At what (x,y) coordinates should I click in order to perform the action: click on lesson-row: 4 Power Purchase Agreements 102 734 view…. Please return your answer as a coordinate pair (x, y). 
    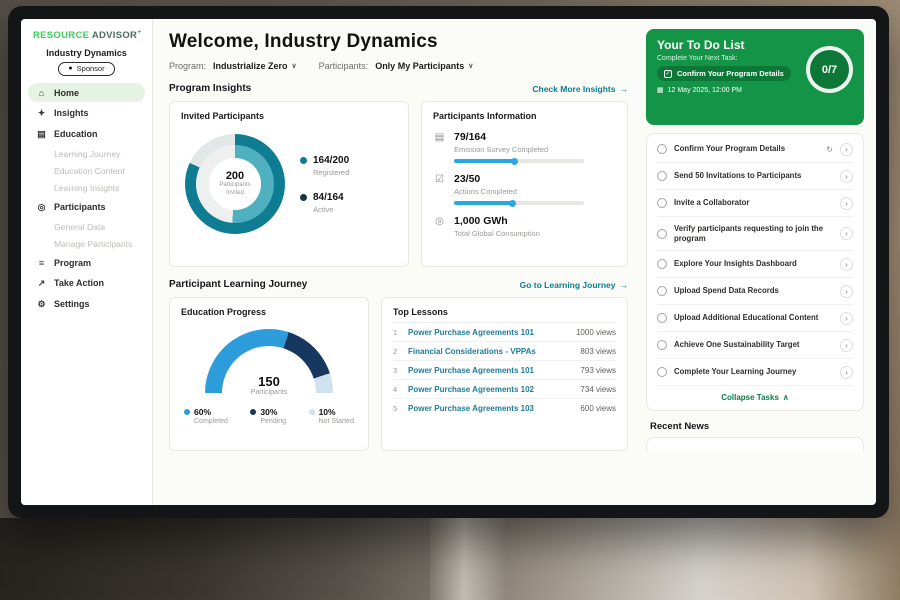
    Looking at the image, I should click on (504, 389).